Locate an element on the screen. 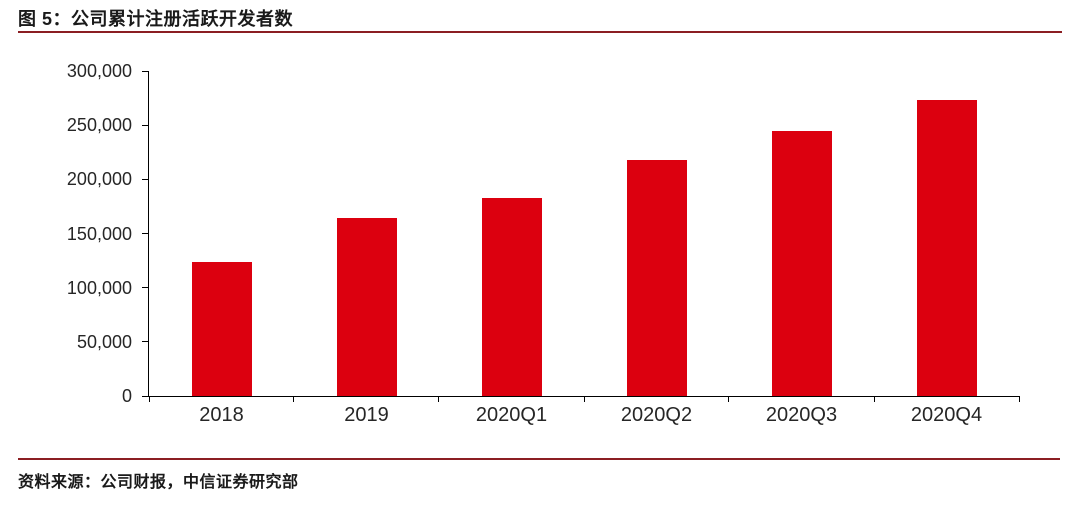  bar-2020Q2 is located at coordinates (656, 277).